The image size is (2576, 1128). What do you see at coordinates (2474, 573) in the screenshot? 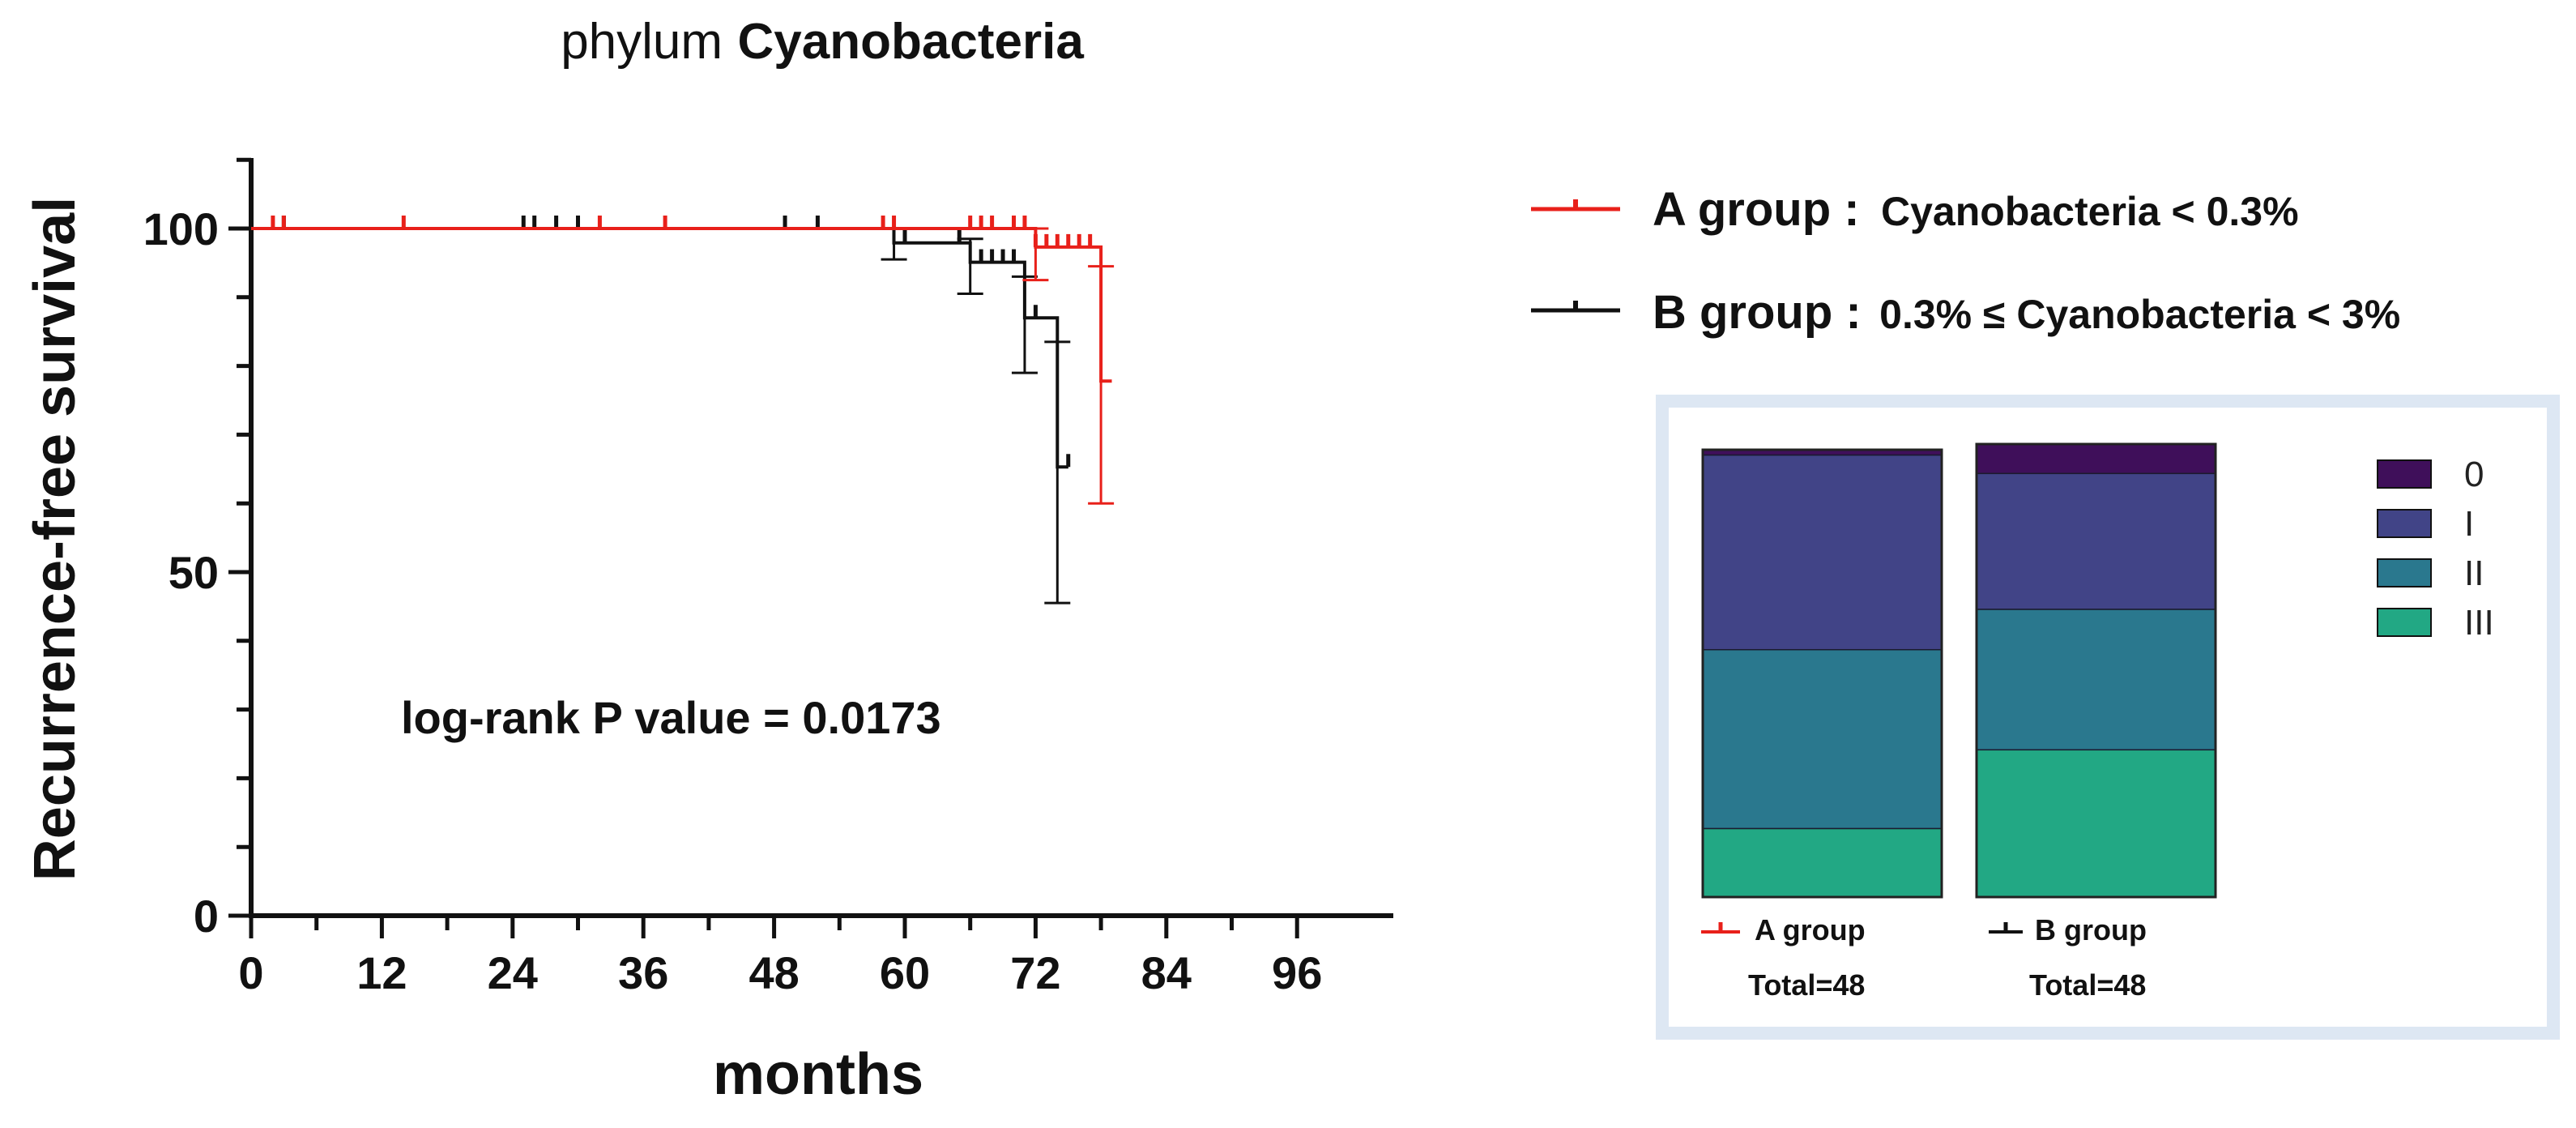
I see `inset-legend-label: II` at bounding box center [2474, 573].